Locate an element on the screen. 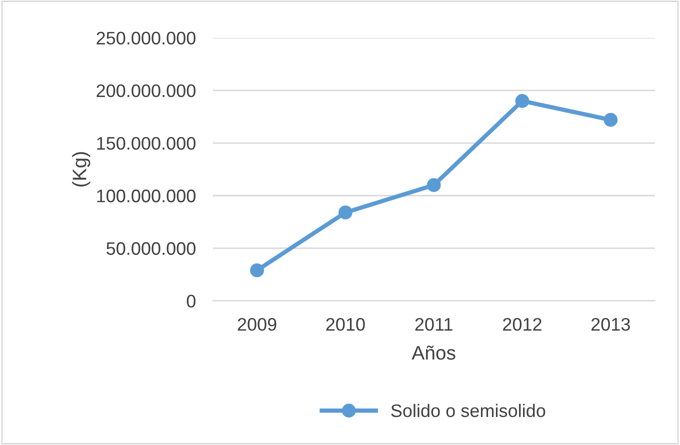 This screenshot has width=680, height=445. x-tick-label: 2011 is located at coordinates (433, 324).